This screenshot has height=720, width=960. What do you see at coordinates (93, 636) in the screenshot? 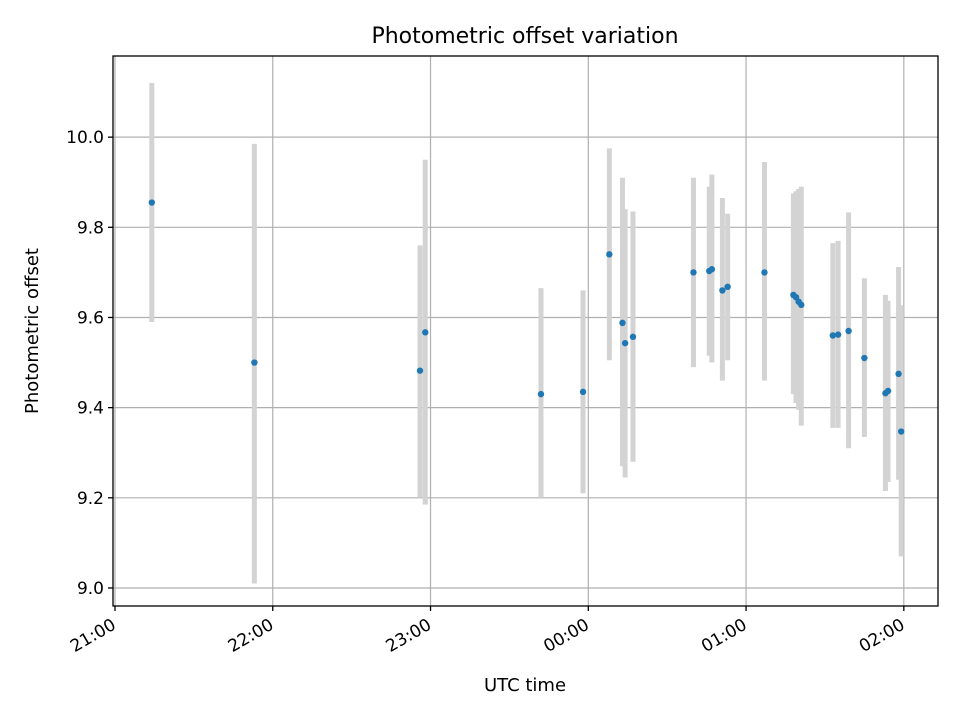
I see `x-tick-label: 21:00` at bounding box center [93, 636].